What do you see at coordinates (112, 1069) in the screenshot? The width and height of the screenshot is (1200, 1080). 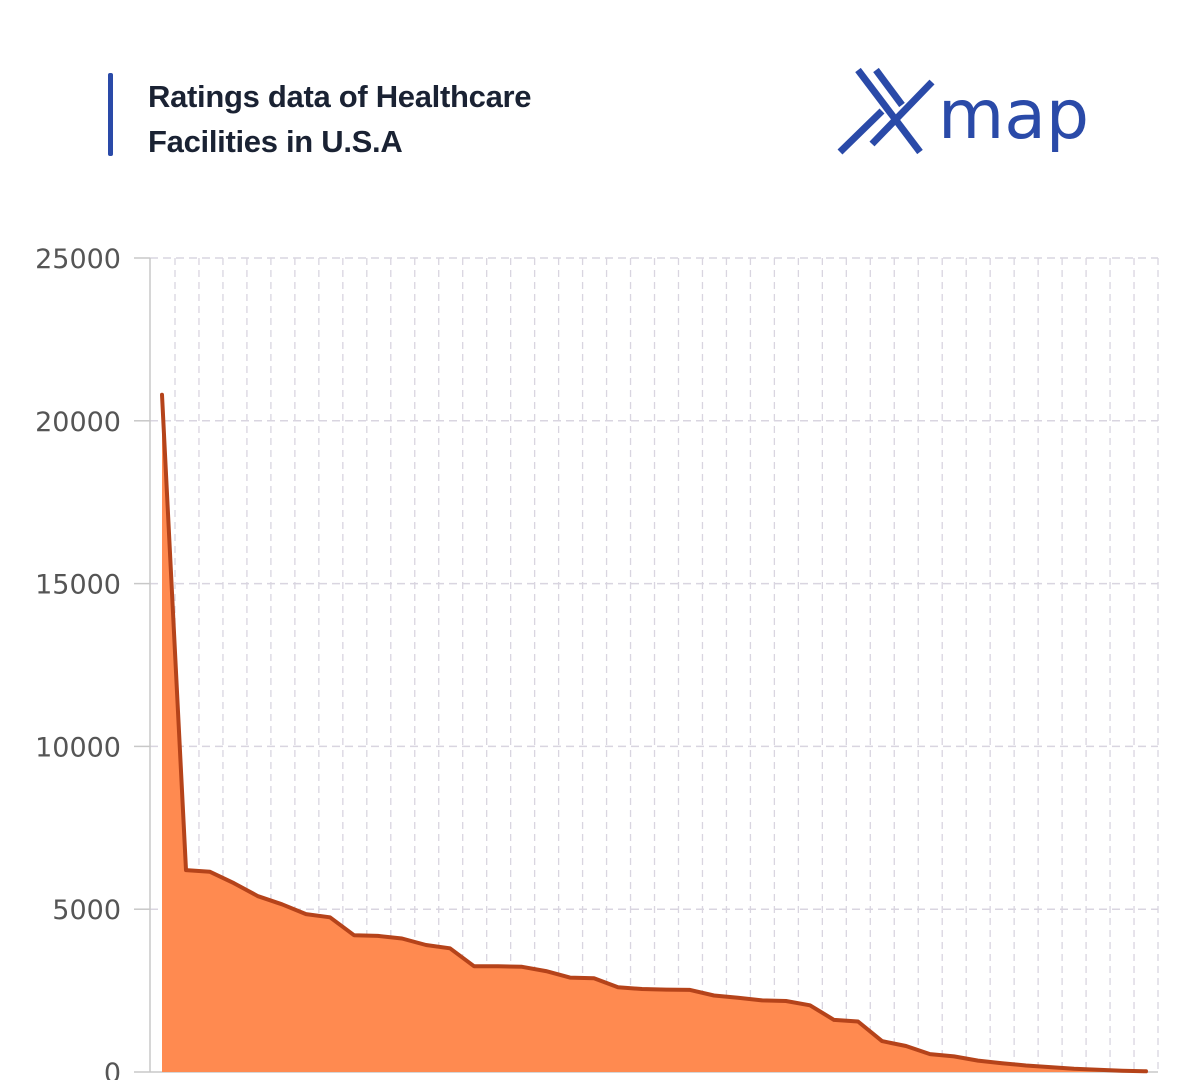 I see `y-tick-label: 0` at bounding box center [112, 1069].